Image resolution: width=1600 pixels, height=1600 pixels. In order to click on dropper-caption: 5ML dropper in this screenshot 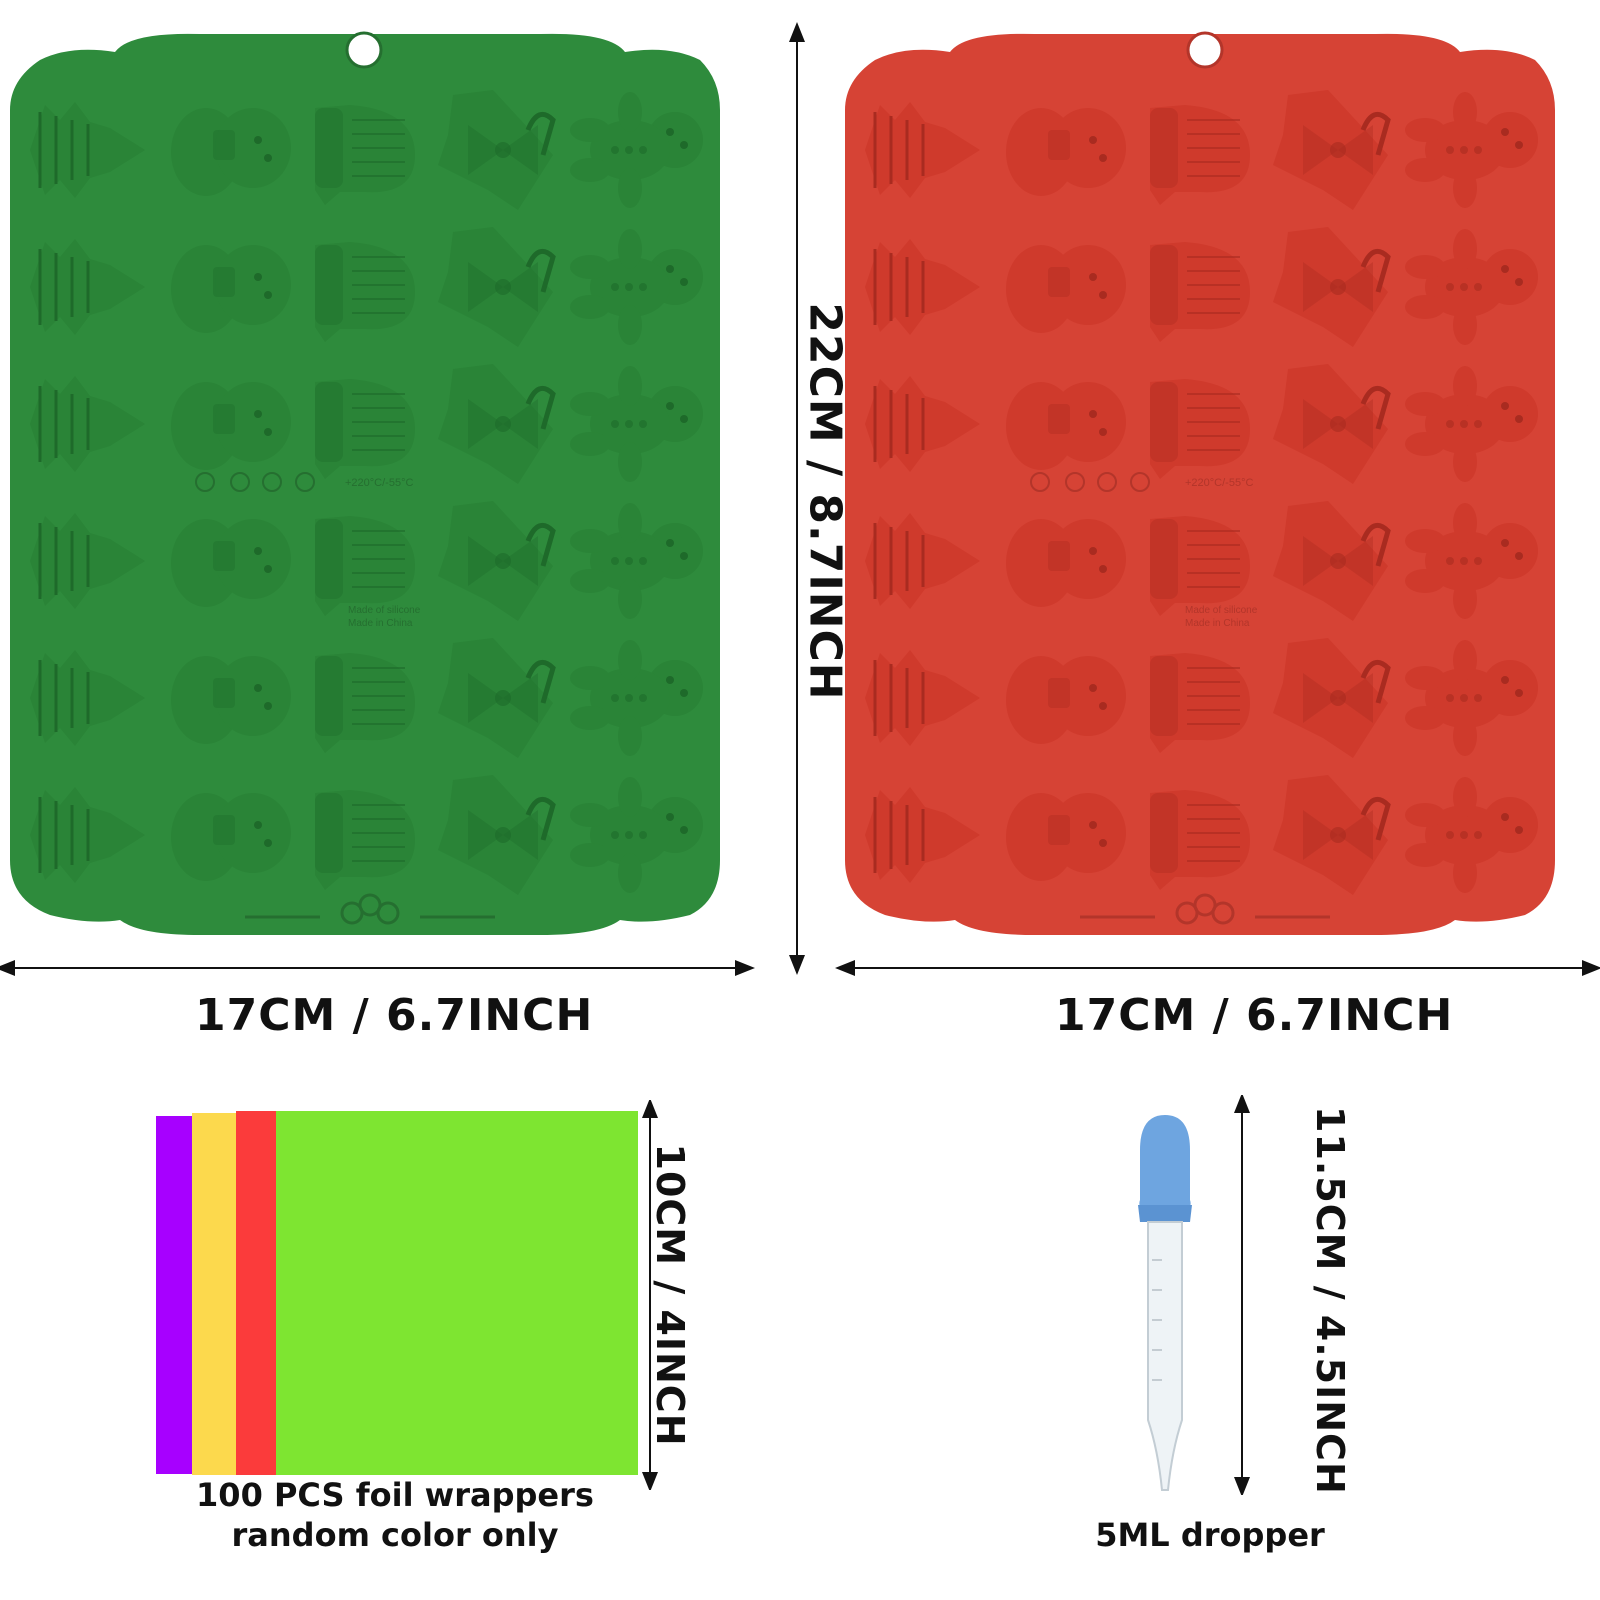, I will do `click(1210, 1535)`.